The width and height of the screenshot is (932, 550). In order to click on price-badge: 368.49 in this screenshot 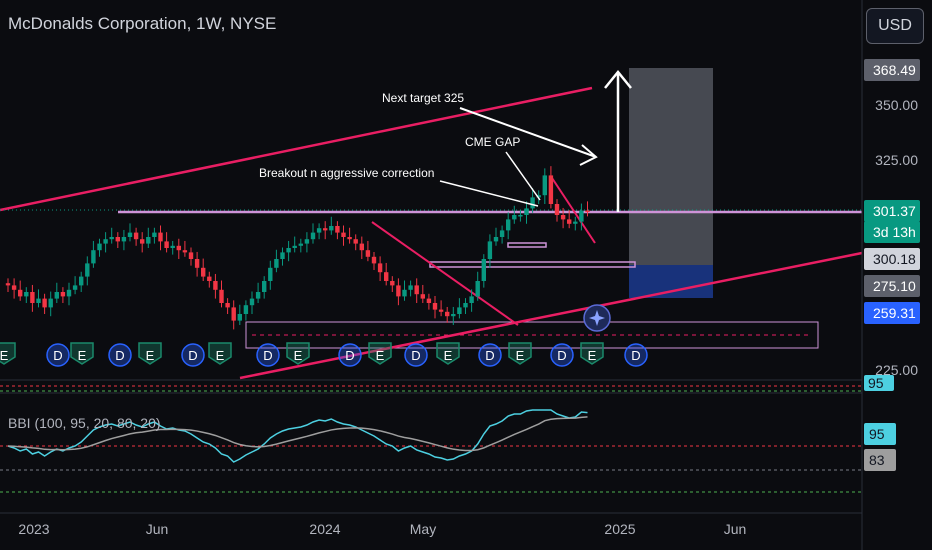, I will do `click(892, 70)`.